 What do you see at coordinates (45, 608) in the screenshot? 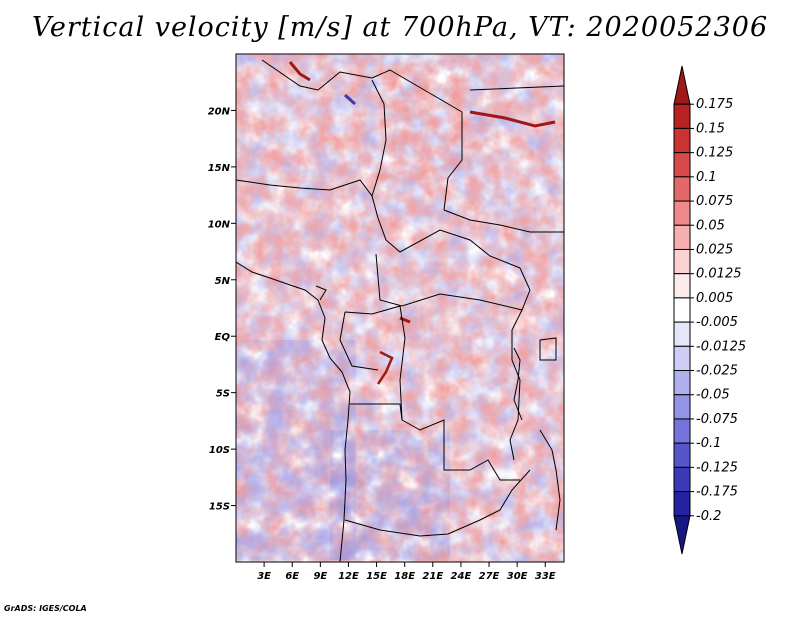
I see `footer-credit: GrADS: IGES/COLA` at bounding box center [45, 608].